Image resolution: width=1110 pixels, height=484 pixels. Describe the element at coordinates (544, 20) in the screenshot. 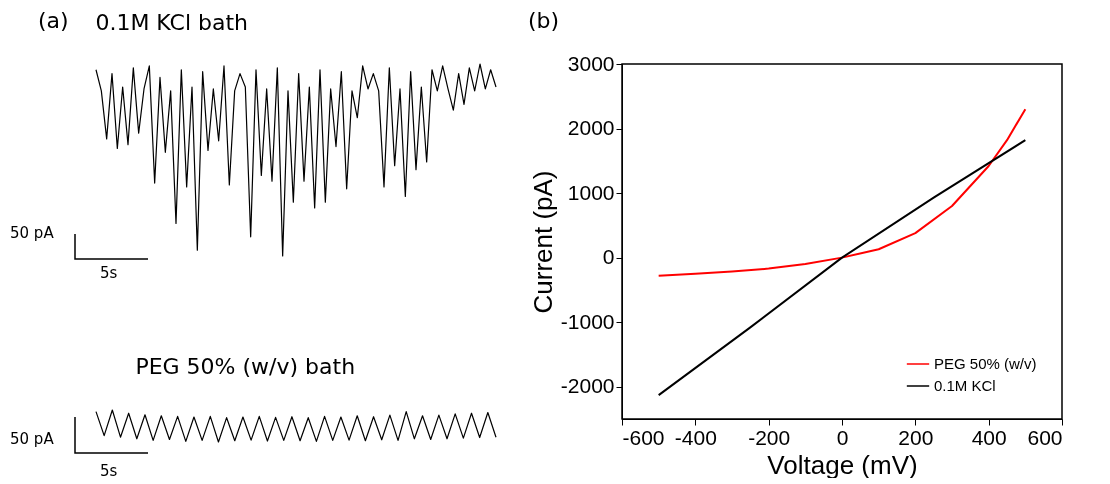

I see `chart-title: (b)` at that location.